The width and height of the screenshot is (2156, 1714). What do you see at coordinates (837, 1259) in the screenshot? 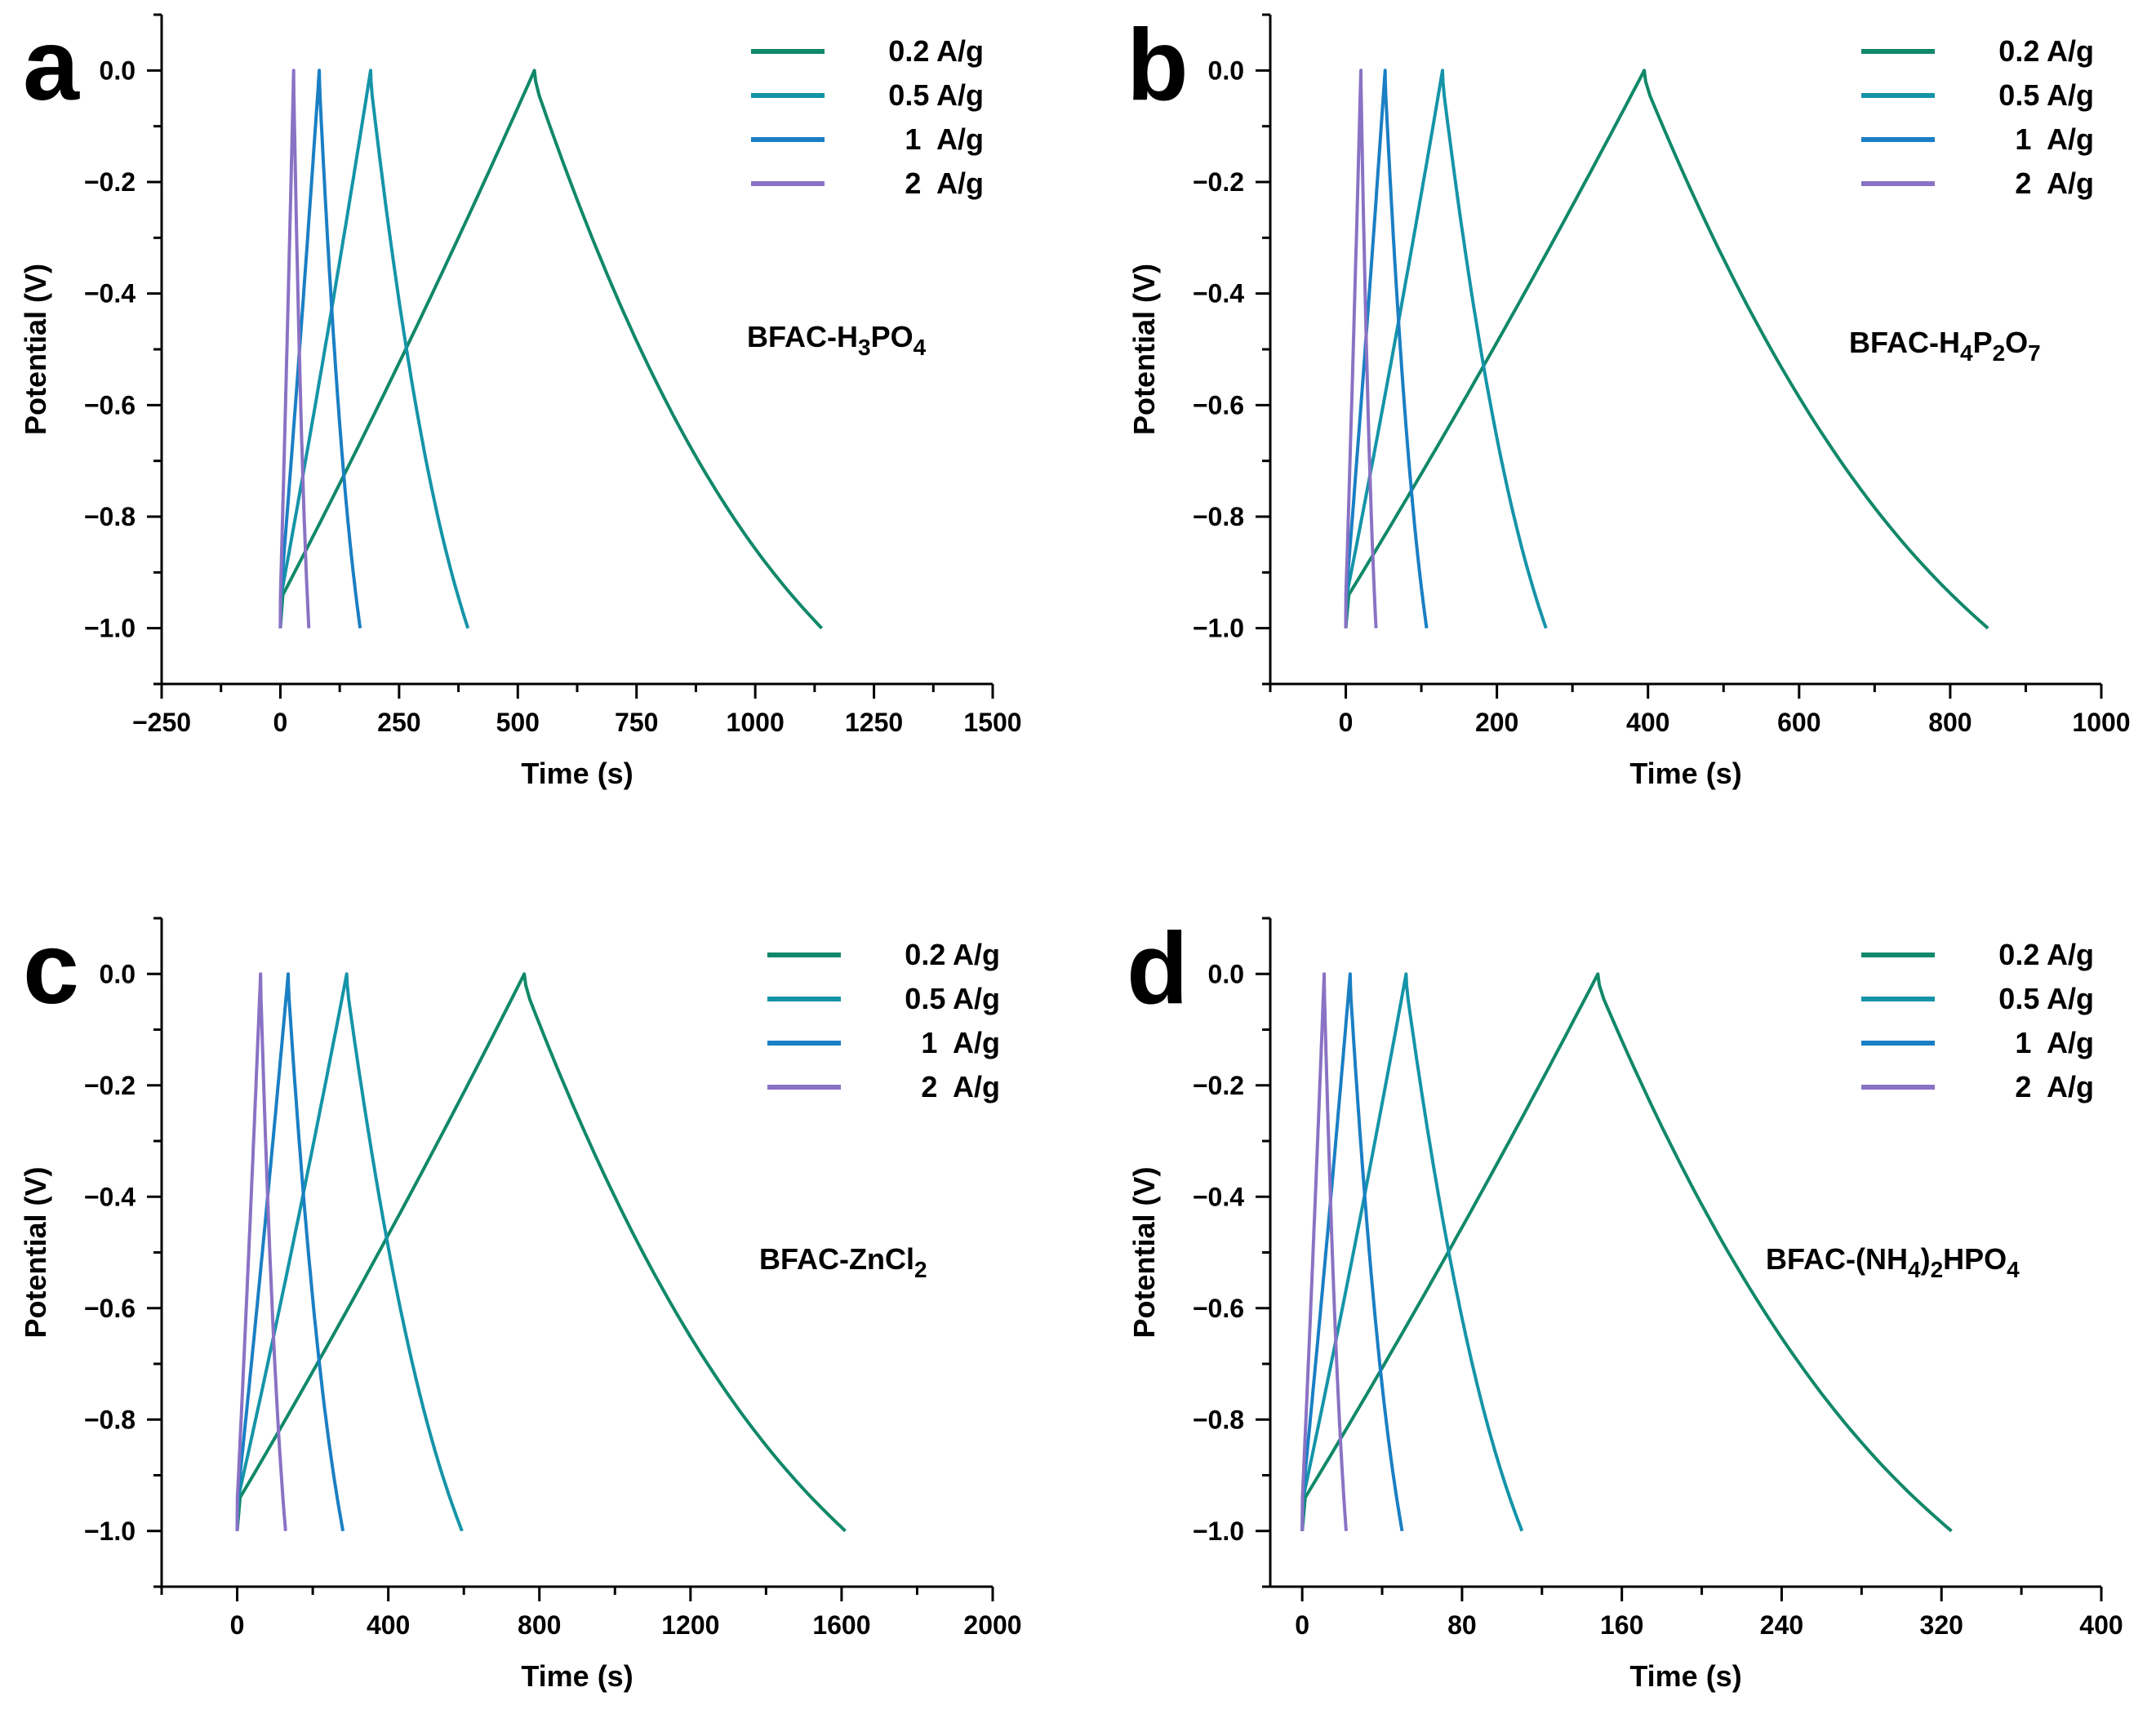
I see `sample-label-text: BFAC-ZnCl` at bounding box center [837, 1259].